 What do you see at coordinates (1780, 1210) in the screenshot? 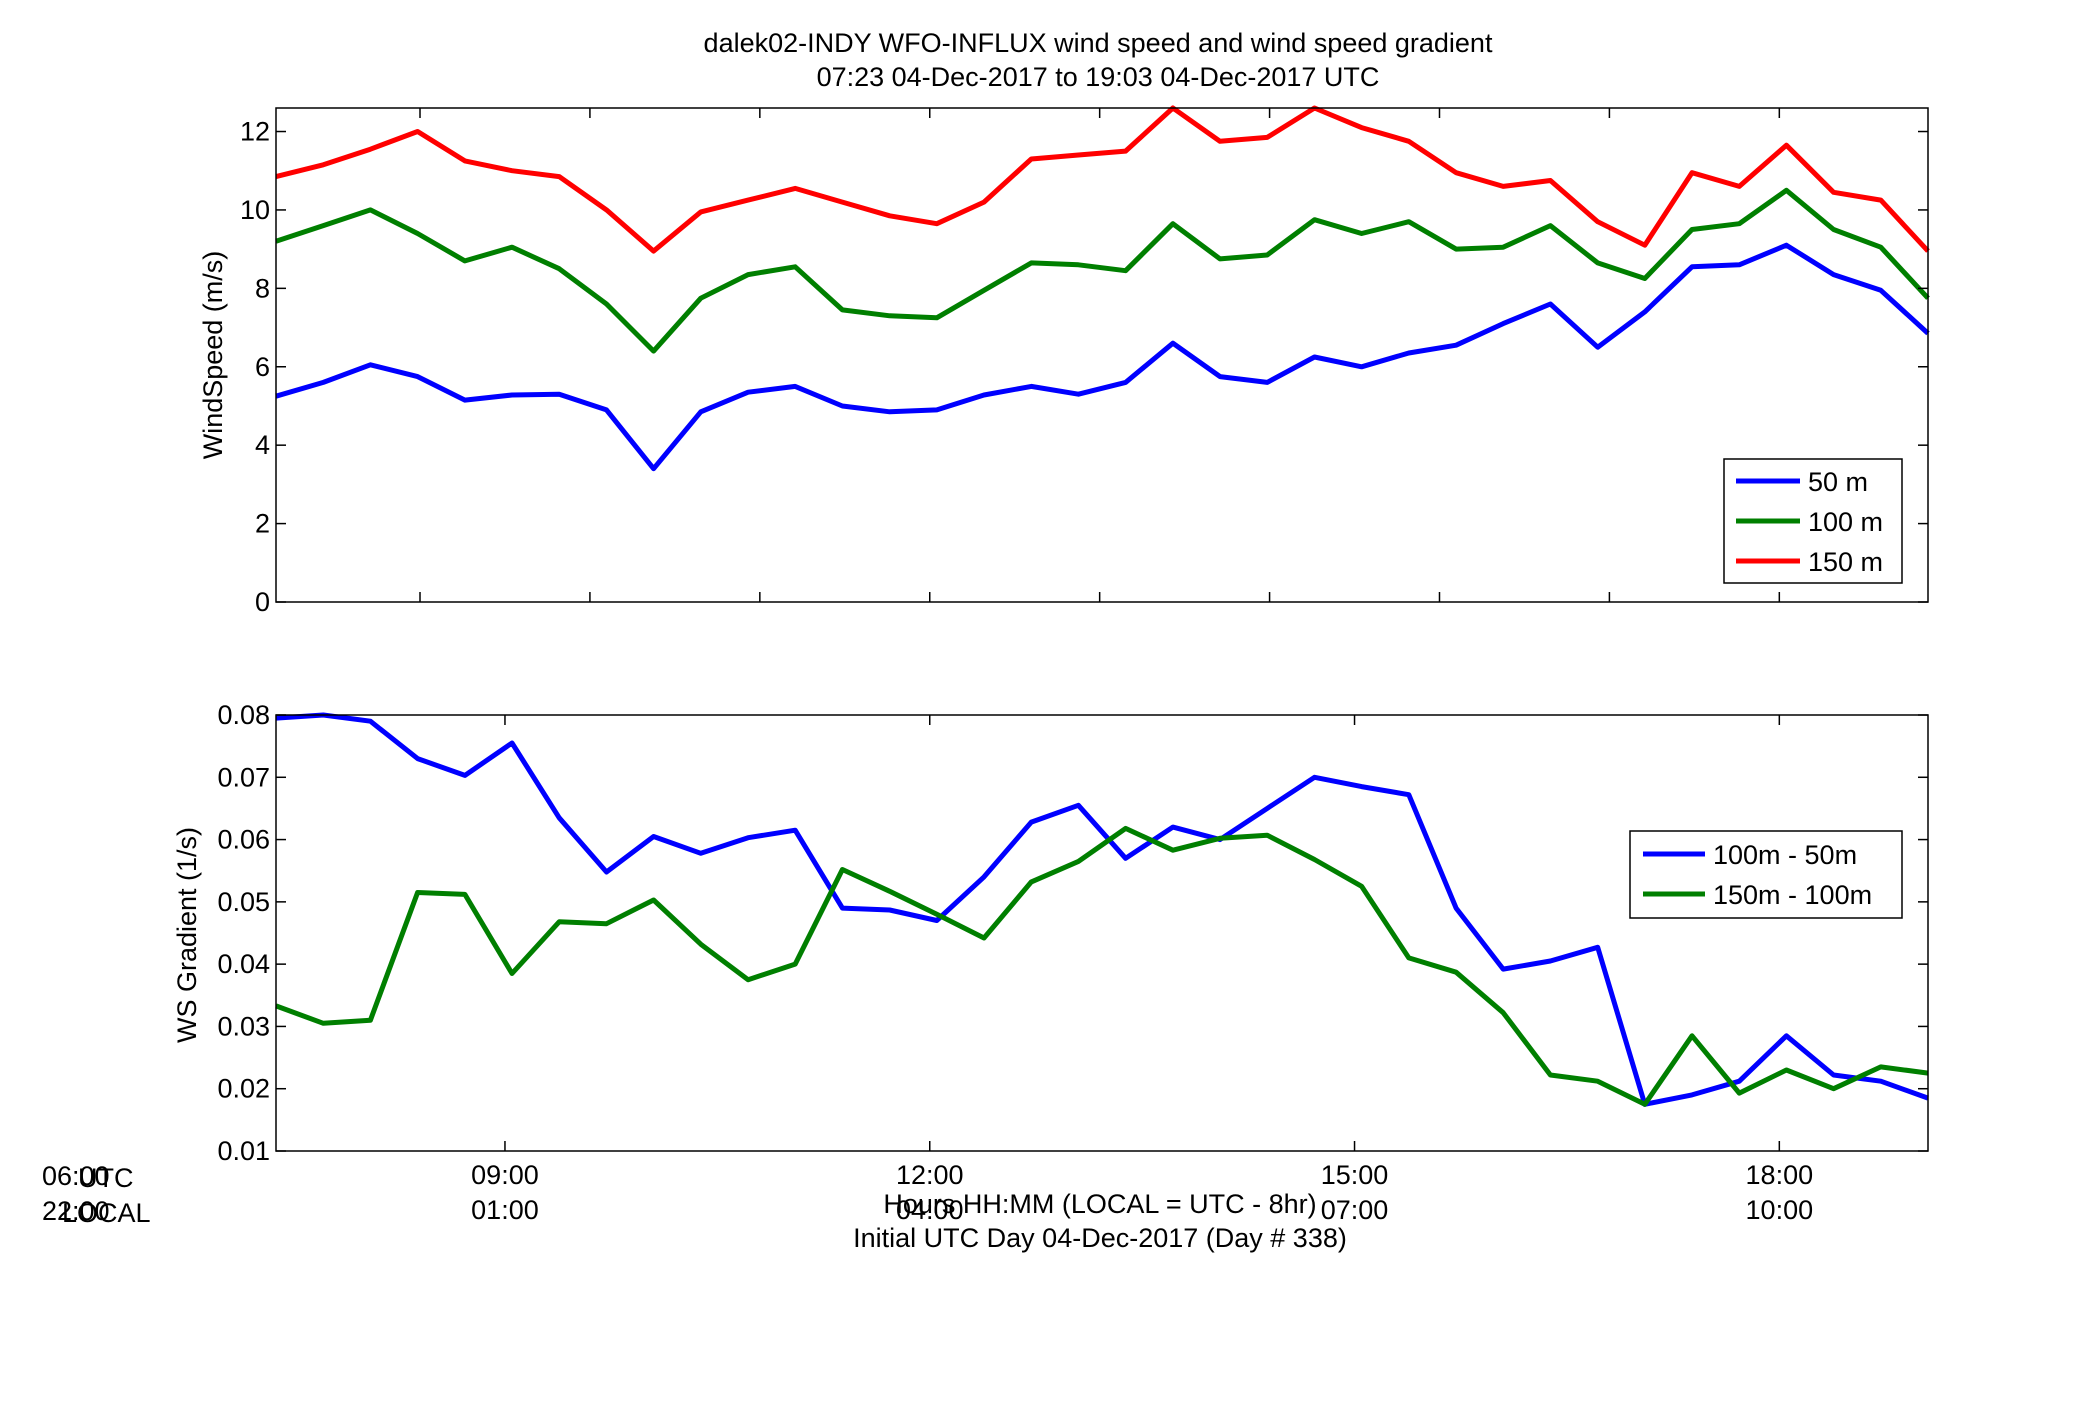
I see `xtick-label-local: 10:00` at bounding box center [1780, 1210].